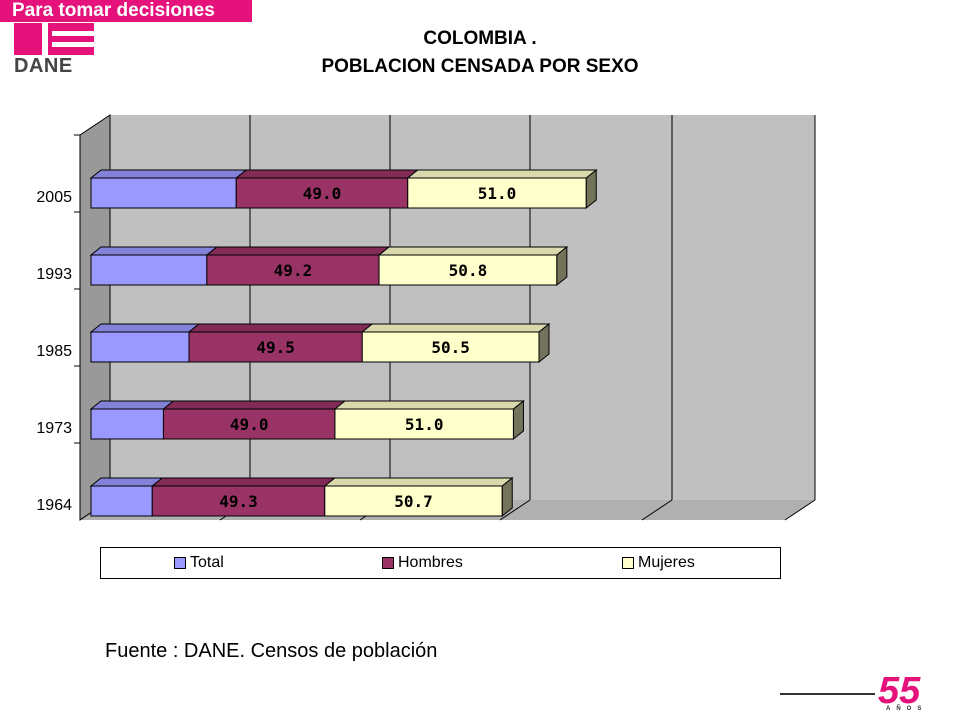  What do you see at coordinates (450, 347) in the screenshot?
I see `data-label-mujeres-1985: 50.5` at bounding box center [450, 347].